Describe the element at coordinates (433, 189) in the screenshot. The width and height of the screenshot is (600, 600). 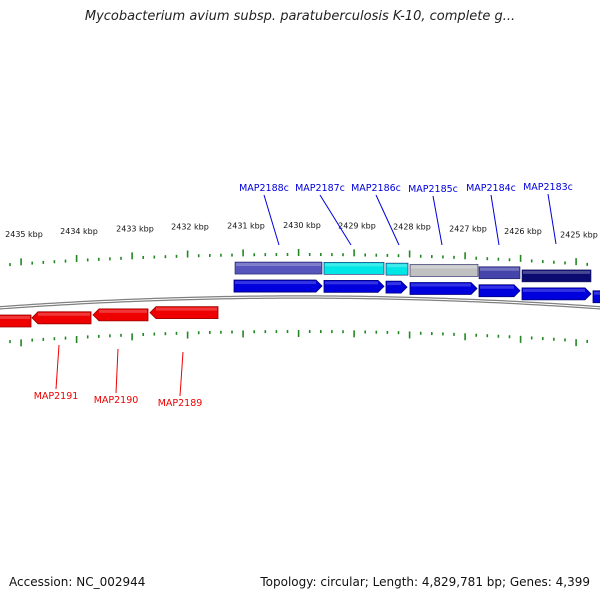
I see `forward-gene-label: MAP2185c` at that location.